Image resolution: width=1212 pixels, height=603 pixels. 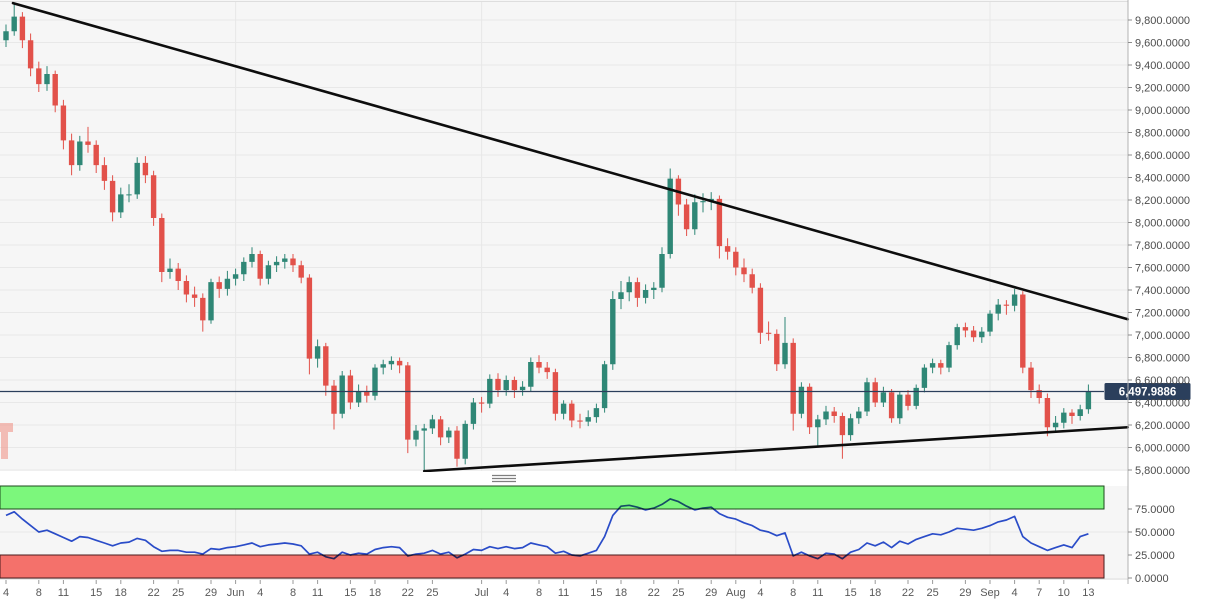 What do you see at coordinates (817, 593) in the screenshot?
I see `time-tick-label: 11` at bounding box center [817, 593].